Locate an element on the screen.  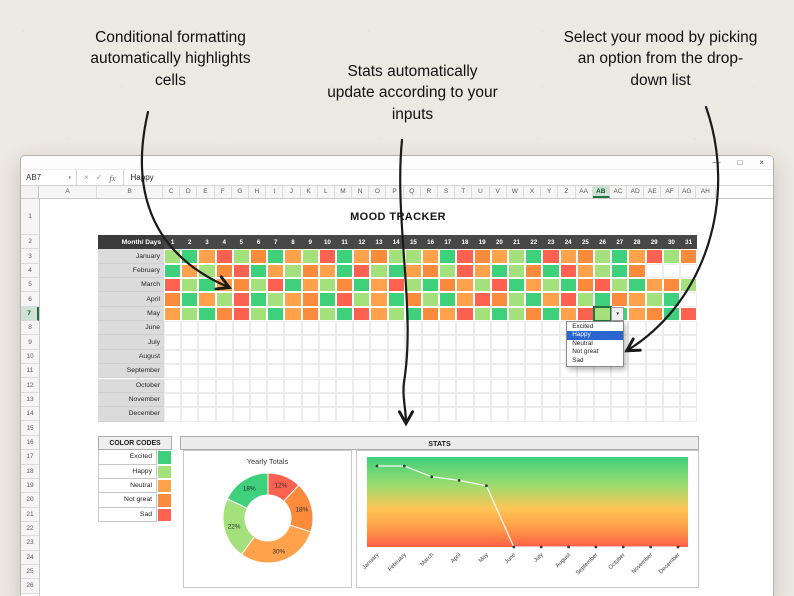
column-header-AD: AD is located at coordinates (636, 192).